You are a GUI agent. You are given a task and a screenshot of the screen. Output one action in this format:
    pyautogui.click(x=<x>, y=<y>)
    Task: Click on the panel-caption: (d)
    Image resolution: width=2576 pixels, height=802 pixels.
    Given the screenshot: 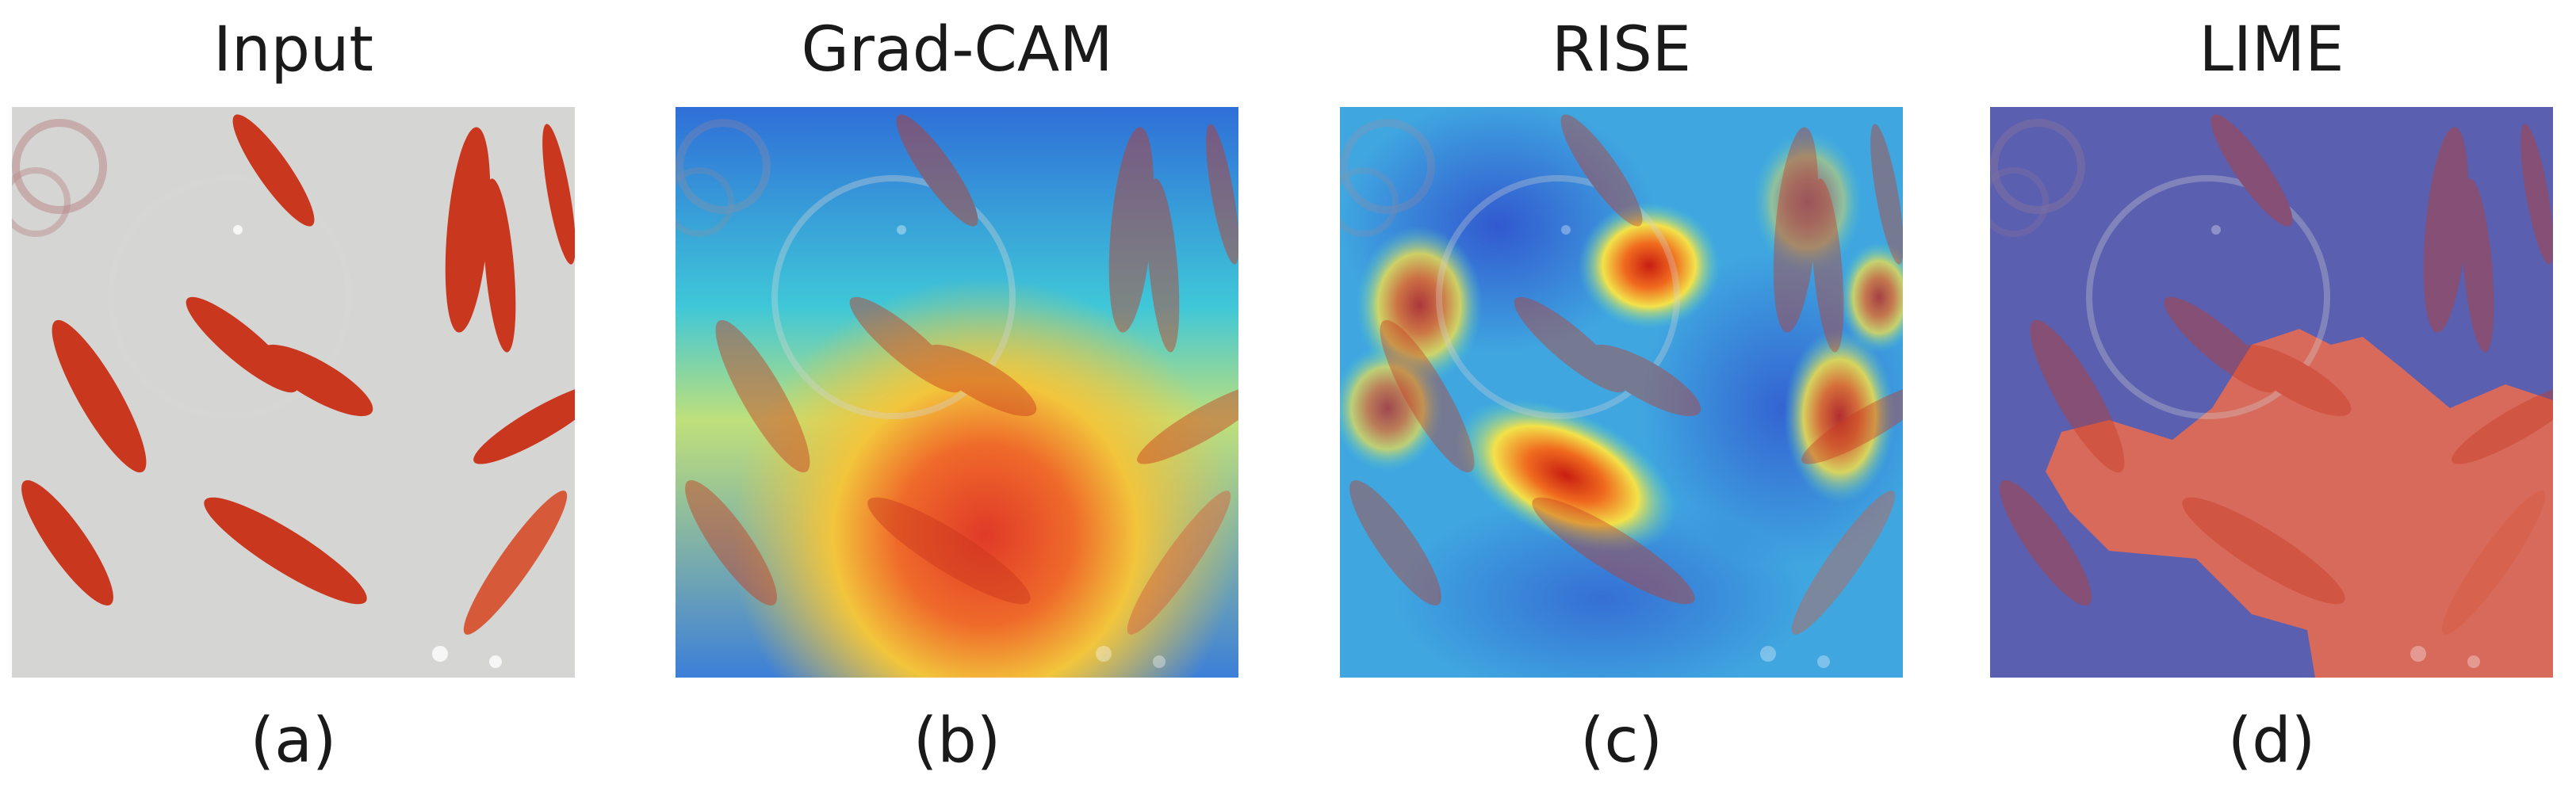 What is the action you would take?
    pyautogui.click(x=2271, y=741)
    